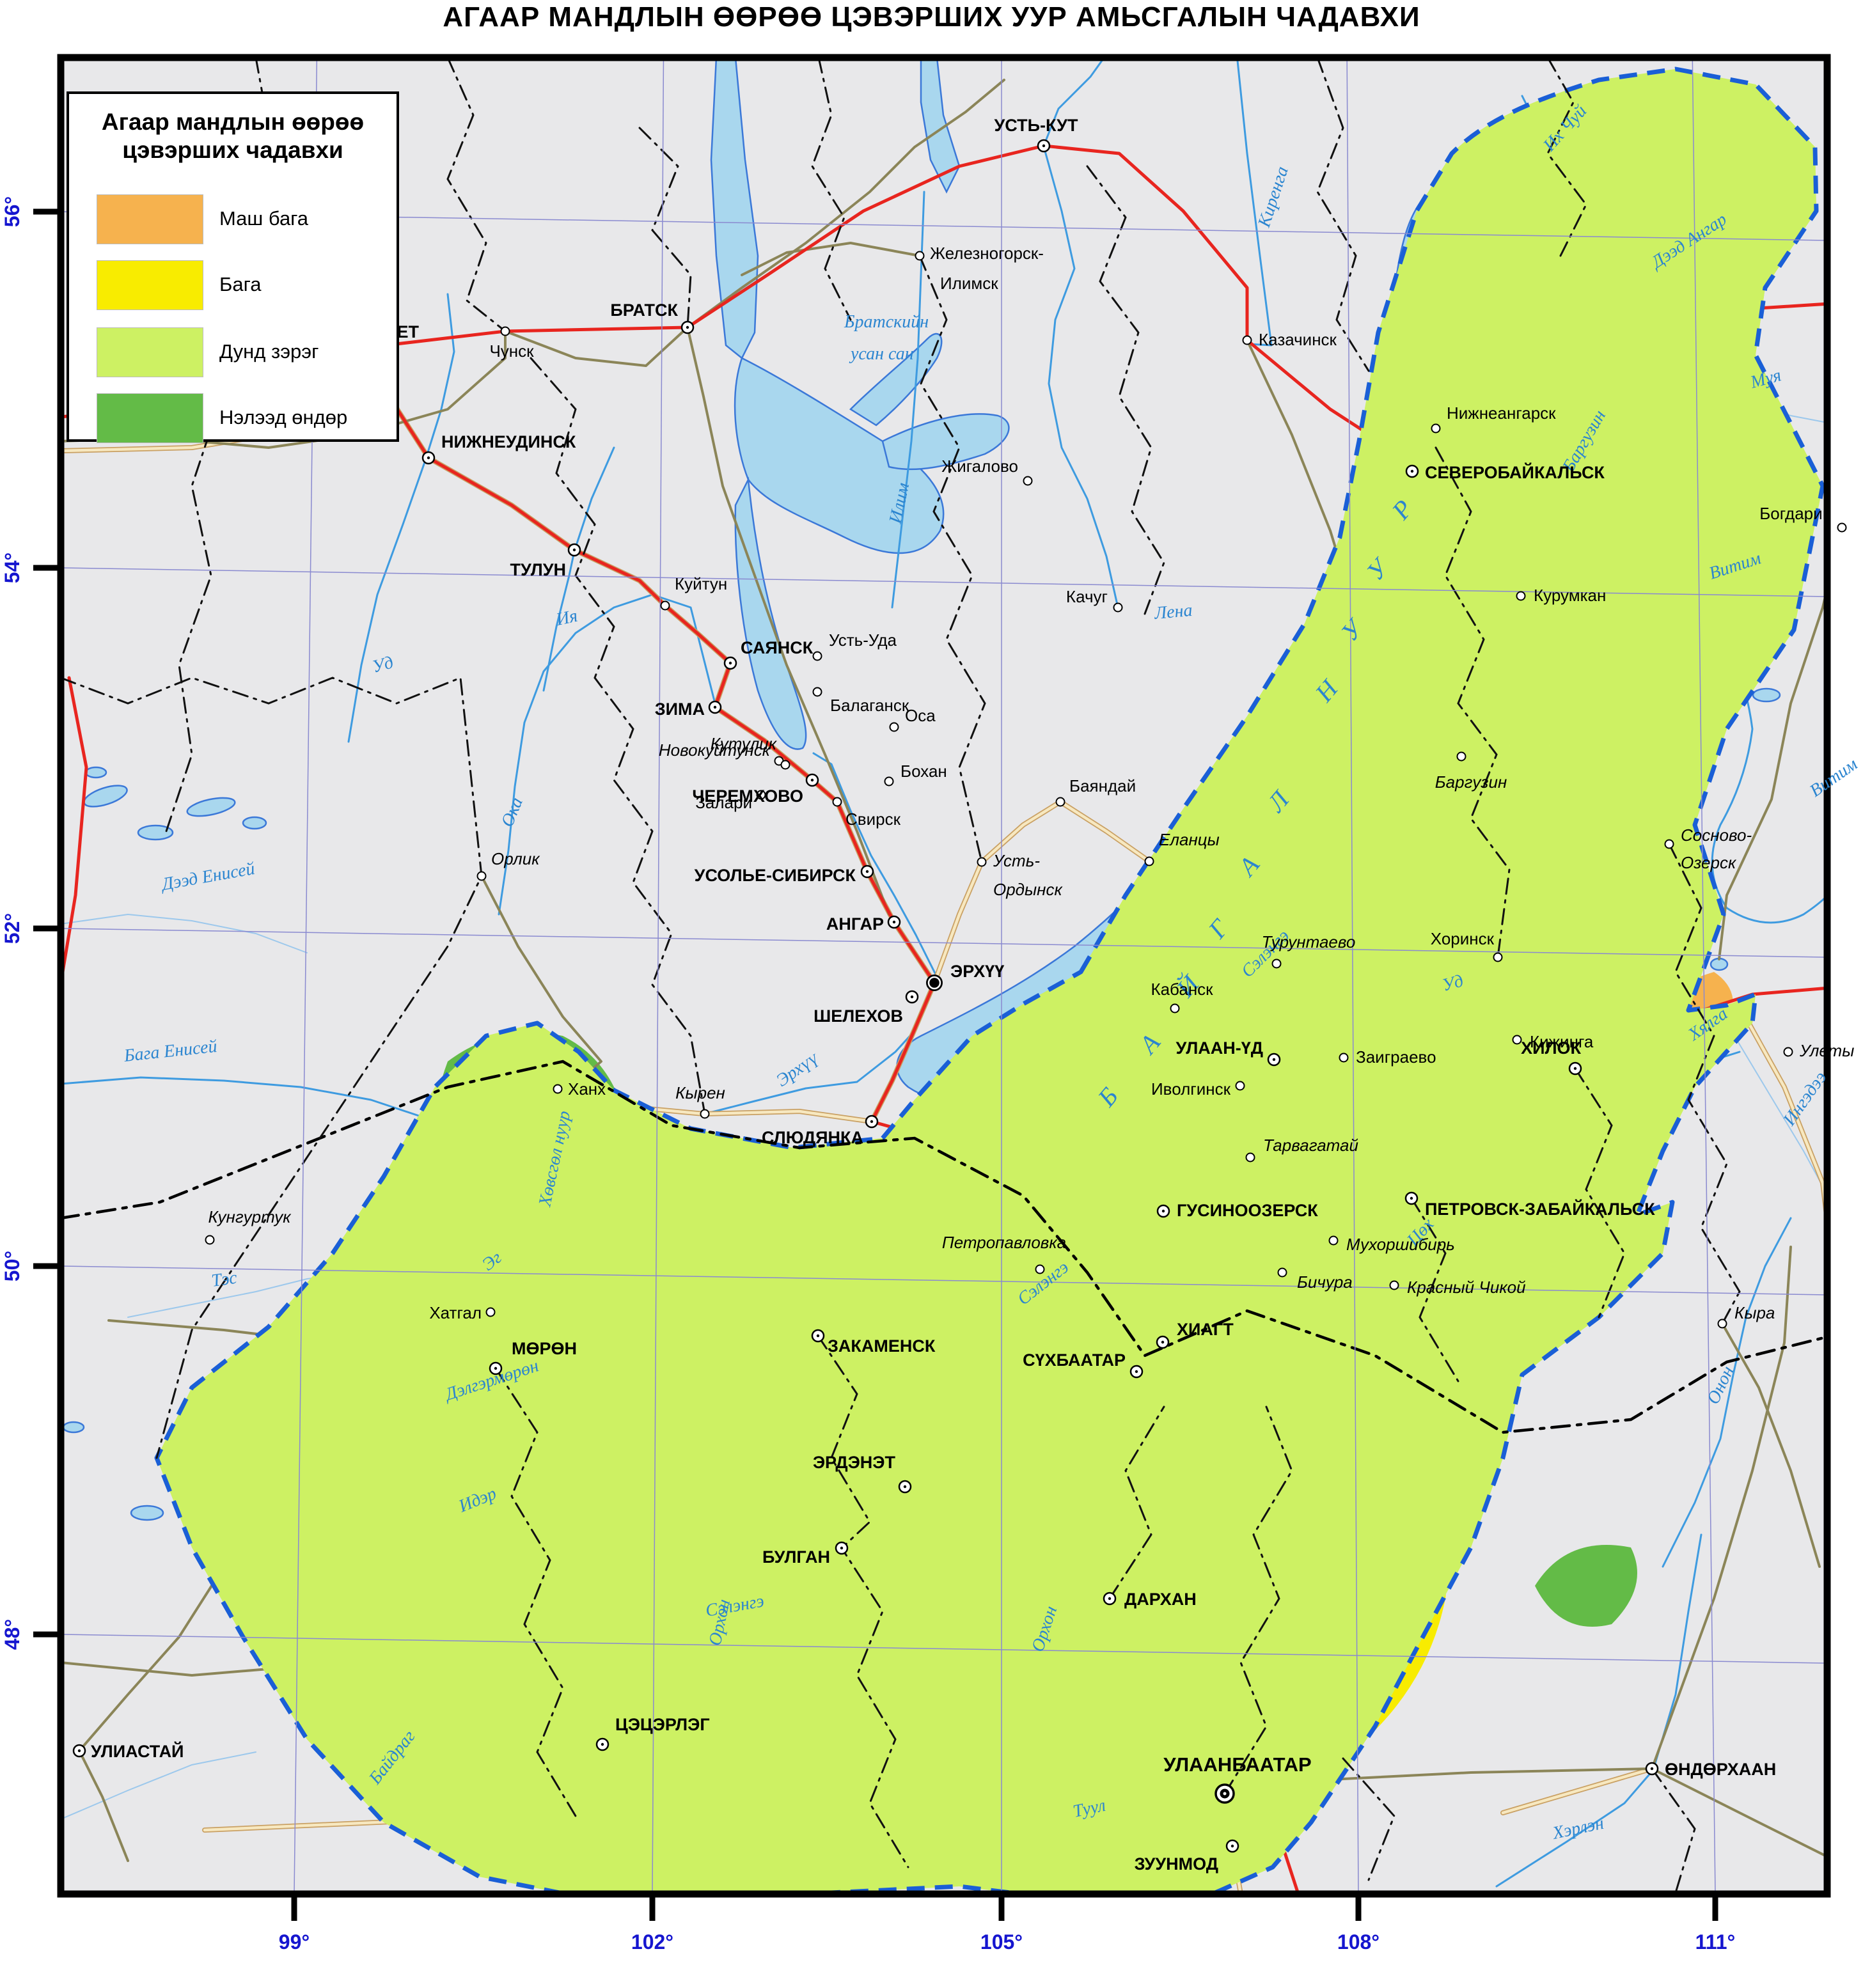 Image resolution: width=1863 pixels, height=1988 pixels. Describe the element at coordinates (538, 570) in the screenshot. I see `city-label: ТУЛУН` at that location.